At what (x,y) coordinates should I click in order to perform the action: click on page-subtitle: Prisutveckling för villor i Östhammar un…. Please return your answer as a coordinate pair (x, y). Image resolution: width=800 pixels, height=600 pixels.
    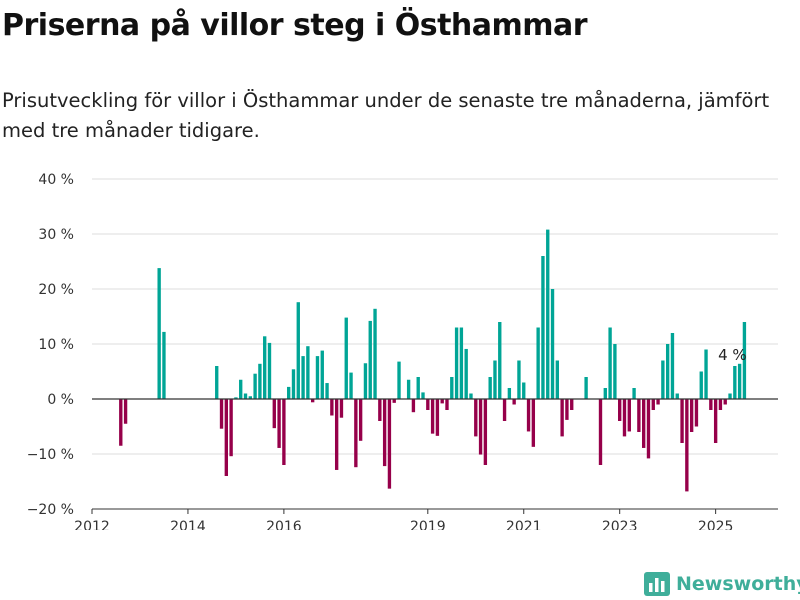
    Looking at the image, I should click on (386, 115).